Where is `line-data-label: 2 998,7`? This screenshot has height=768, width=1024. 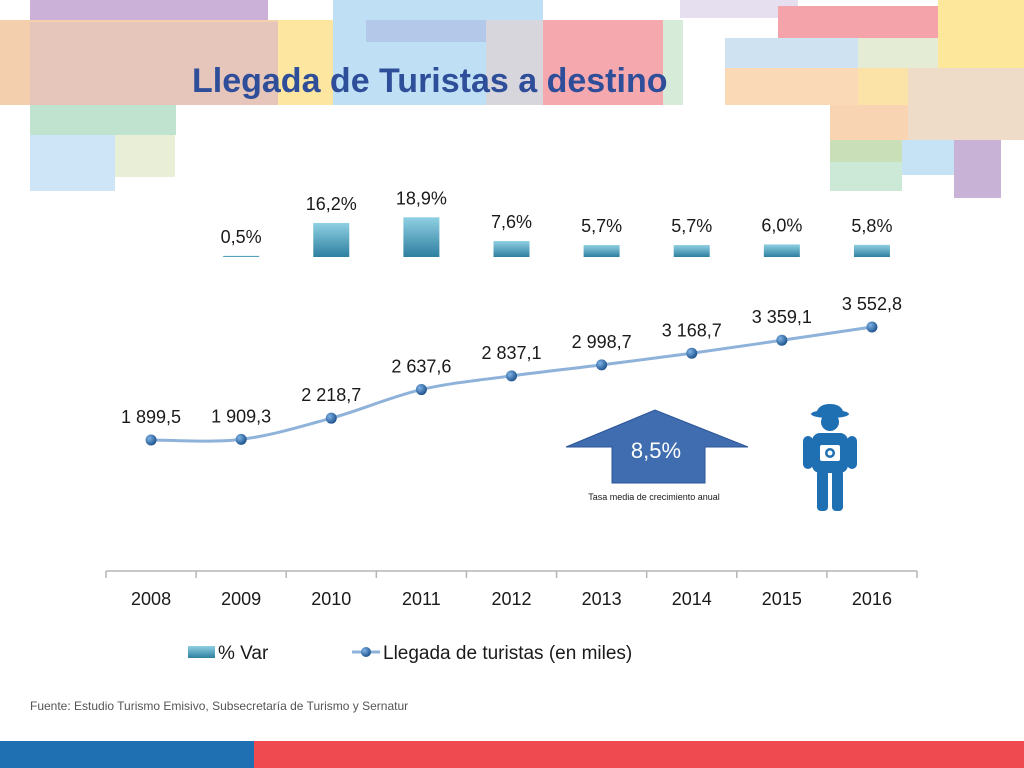 line-data-label: 2 998,7 is located at coordinates (602, 342).